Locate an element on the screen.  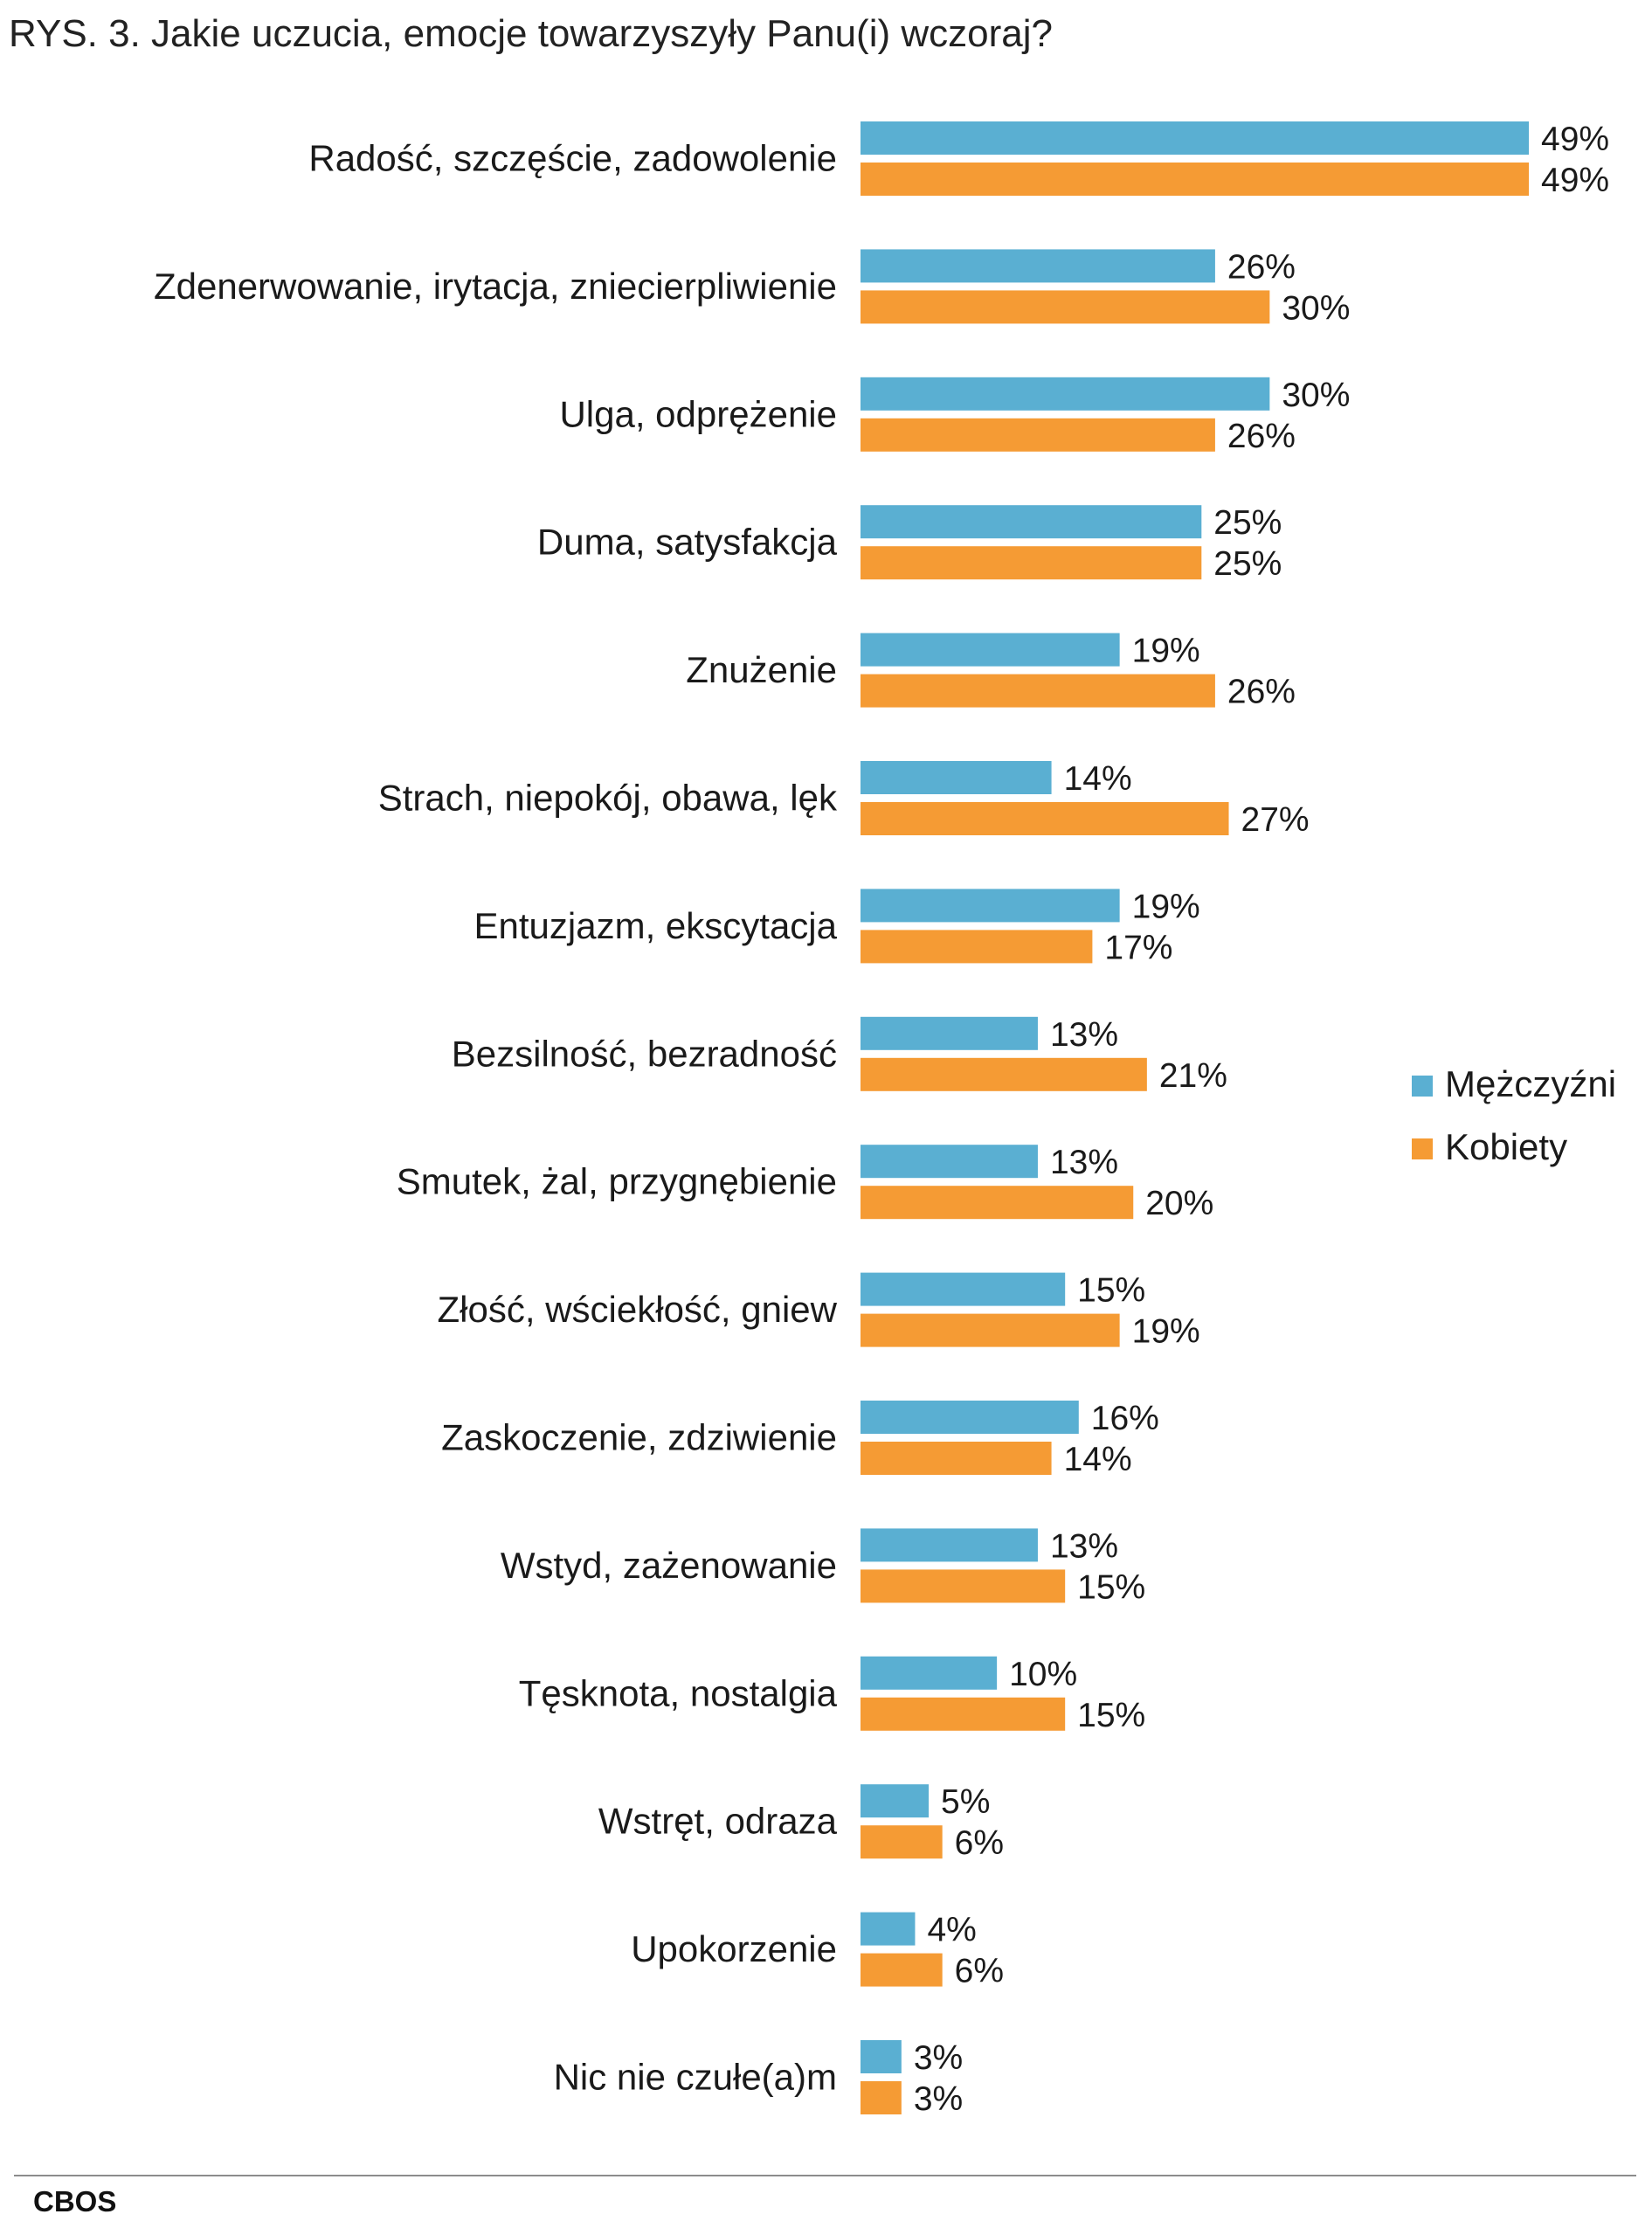
value-label: 5% is located at coordinates (965, 1802).